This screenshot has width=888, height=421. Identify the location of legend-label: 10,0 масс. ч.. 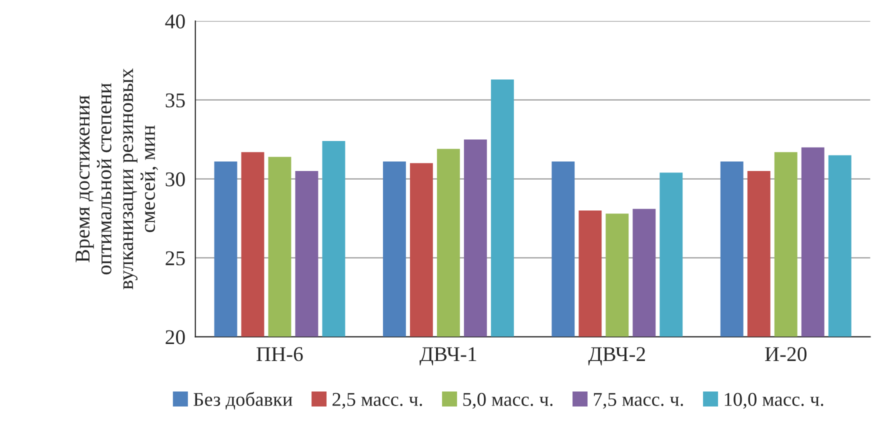
(774, 400).